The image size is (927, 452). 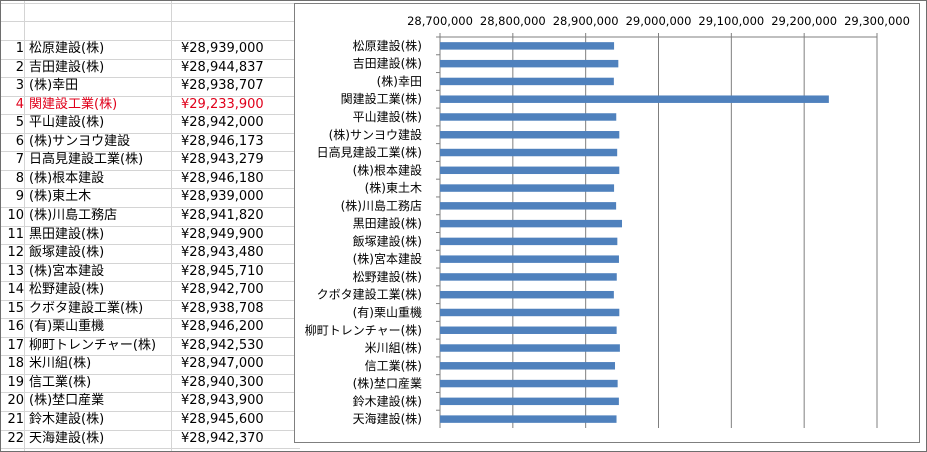 I want to click on company-name: (有)栗山重機, so click(x=67, y=326).